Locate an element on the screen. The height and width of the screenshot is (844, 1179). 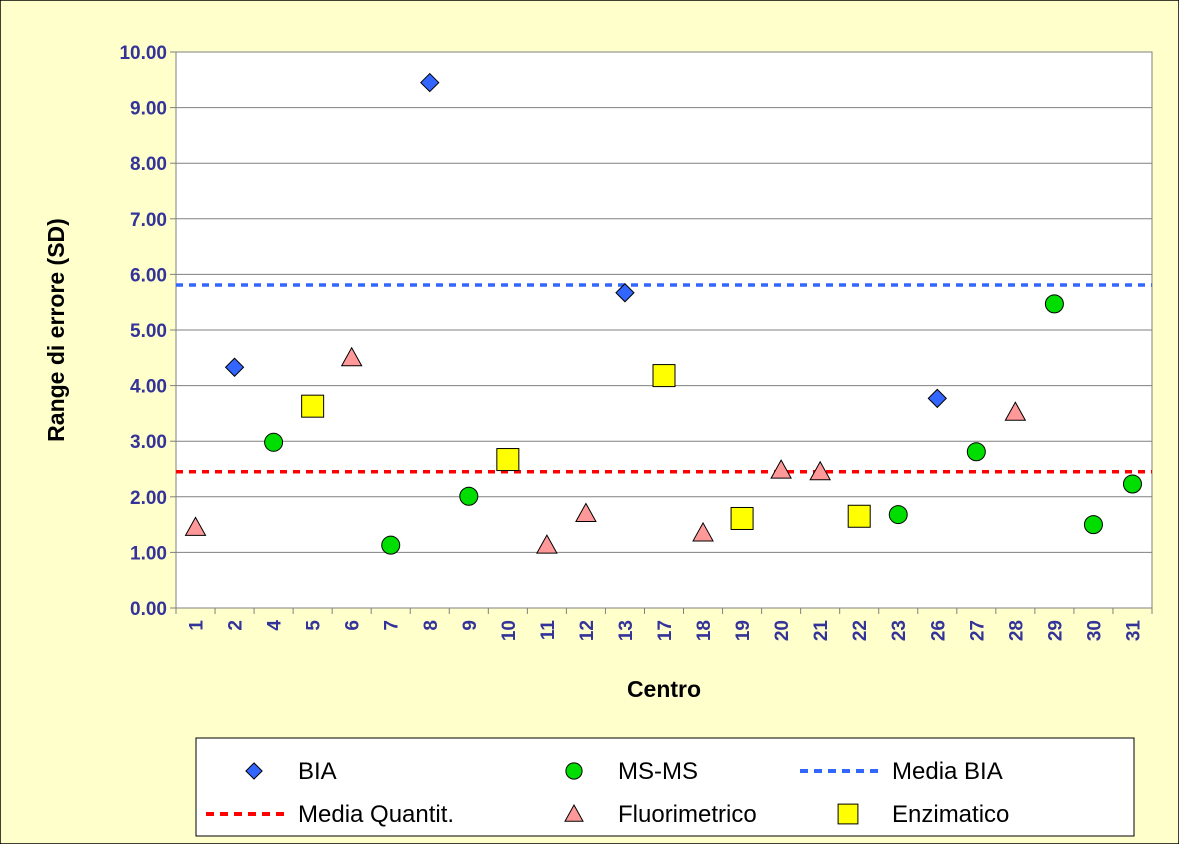
y-tick-label: 5.00 is located at coordinates (148, 331).